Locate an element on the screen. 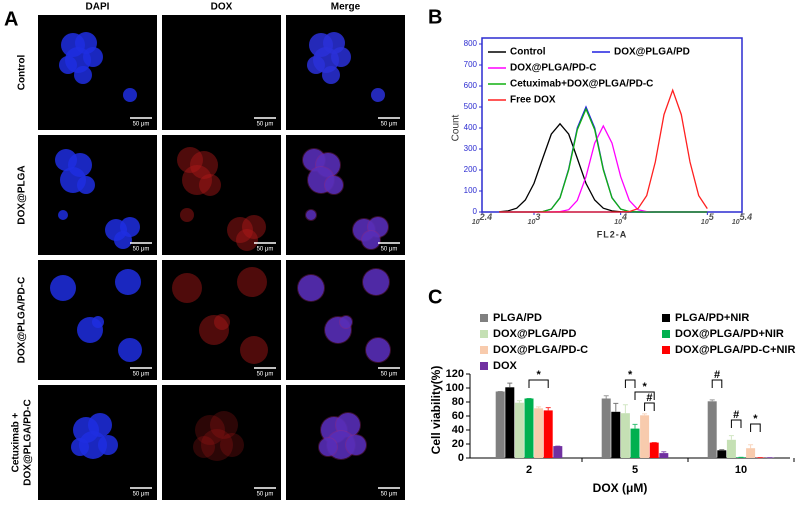 The height and width of the screenshot is (505, 800). y-tick-label: 800 is located at coordinates (471, 43).